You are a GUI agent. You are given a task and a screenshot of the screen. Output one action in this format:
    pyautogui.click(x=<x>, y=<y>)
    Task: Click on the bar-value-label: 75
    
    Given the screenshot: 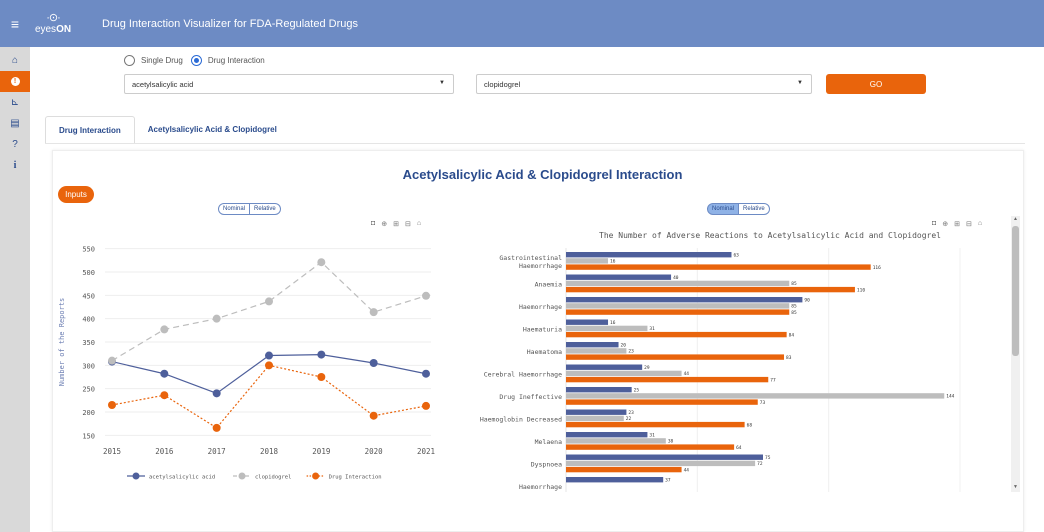 What is the action you would take?
    pyautogui.click(x=768, y=458)
    